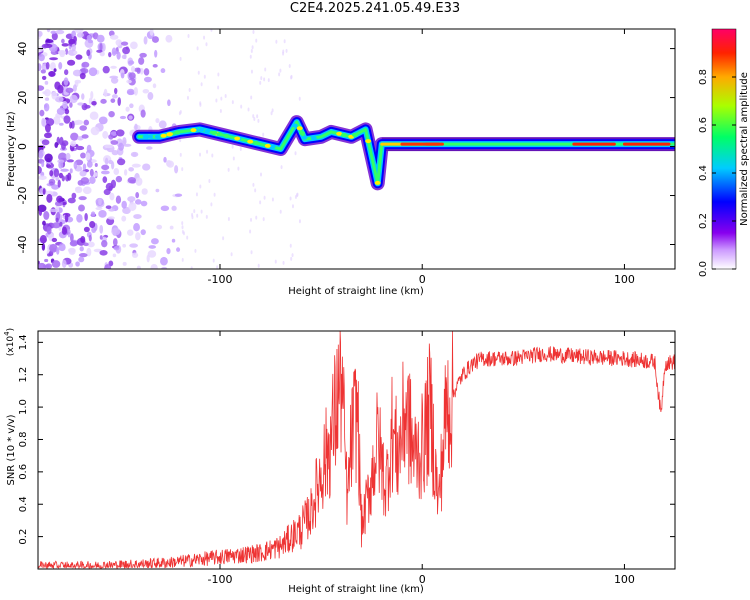 This screenshot has width=750, height=600. What do you see at coordinates (23, 407) in the screenshot?
I see `snr-y-tick-label: 1.0` at bounding box center [23, 407].